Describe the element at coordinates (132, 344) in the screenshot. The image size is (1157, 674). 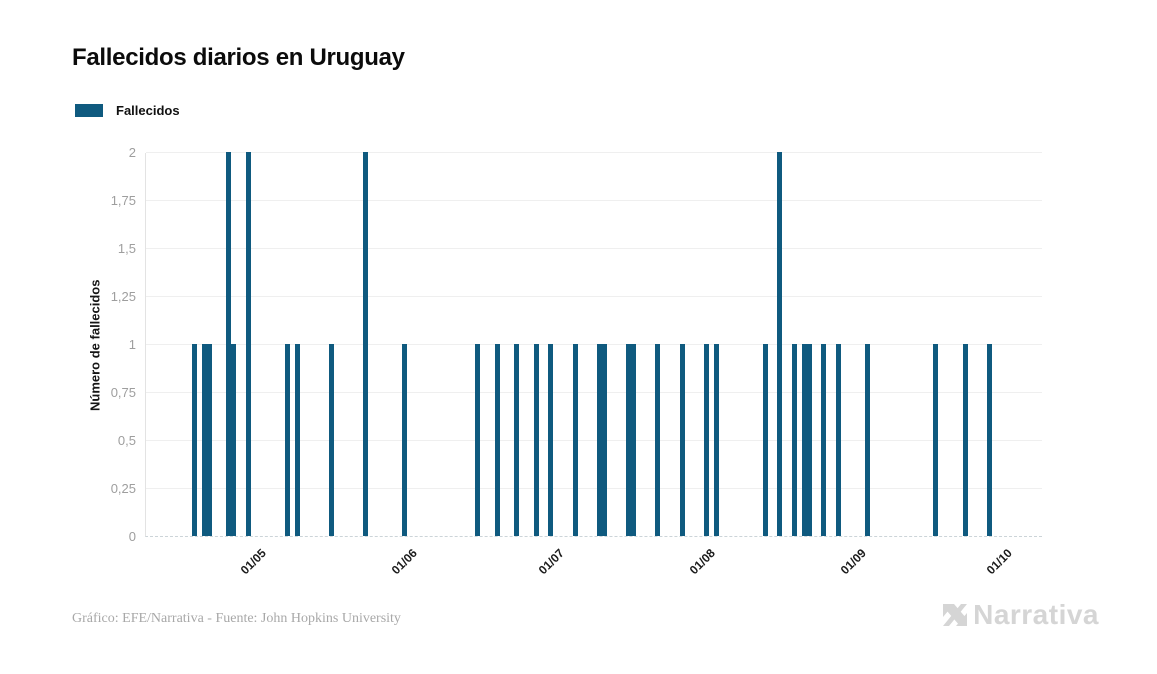
I see `y-tick-label: 1` at that location.